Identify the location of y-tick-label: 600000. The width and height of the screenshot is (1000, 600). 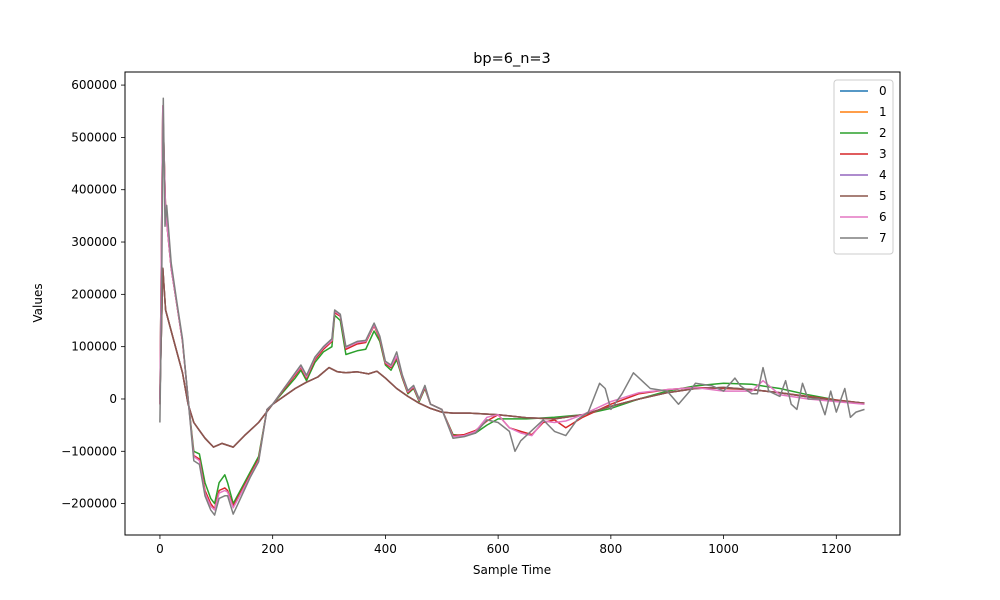
(94, 85).